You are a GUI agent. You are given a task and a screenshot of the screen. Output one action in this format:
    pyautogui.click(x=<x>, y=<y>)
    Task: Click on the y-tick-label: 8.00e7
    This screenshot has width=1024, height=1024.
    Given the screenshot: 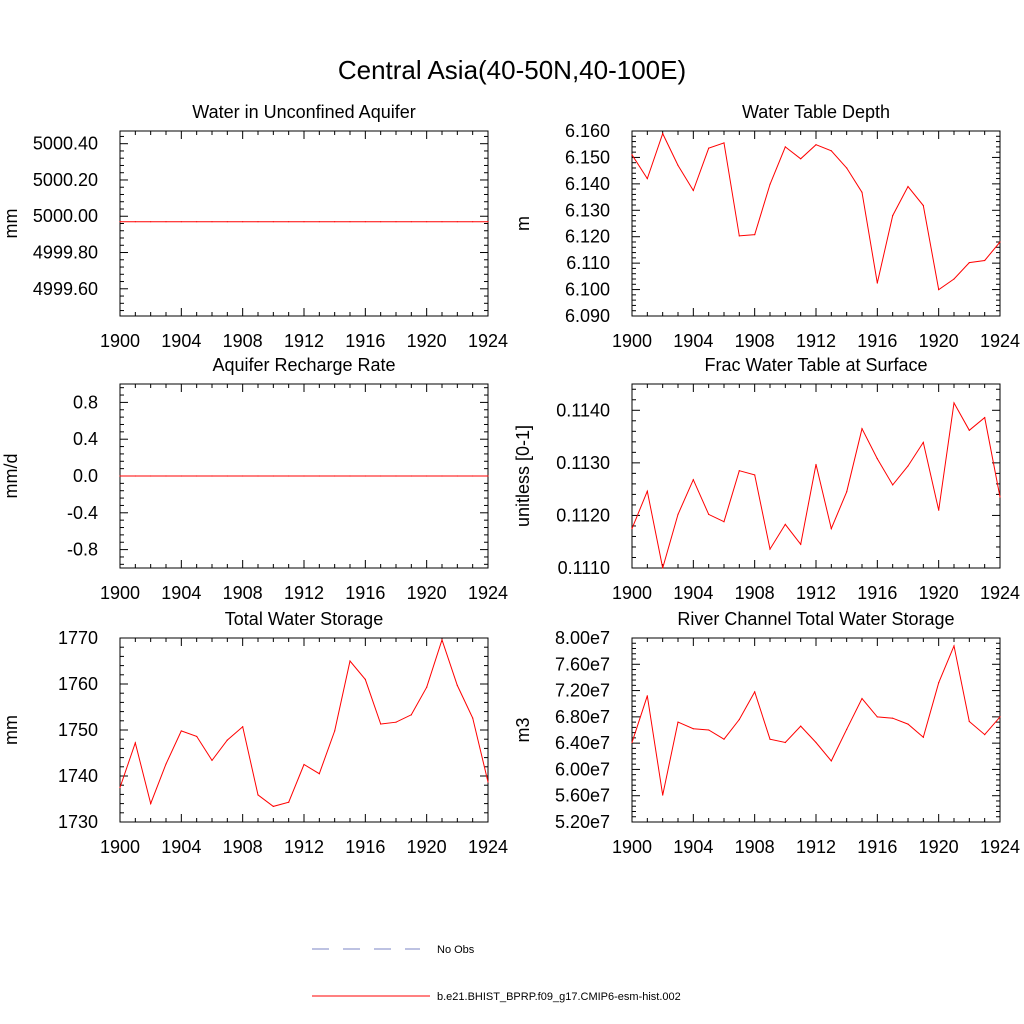 What is the action you would take?
    pyautogui.click(x=582, y=638)
    